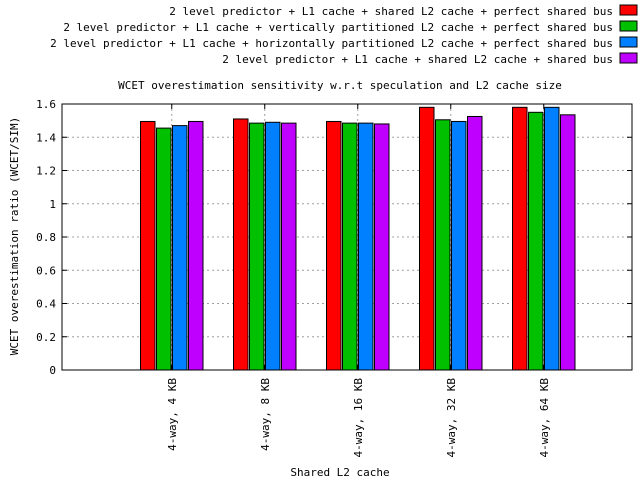 Image resolution: width=640 pixels, height=480 pixels. I want to click on y-tick-label: 0.4, so click(46, 304).